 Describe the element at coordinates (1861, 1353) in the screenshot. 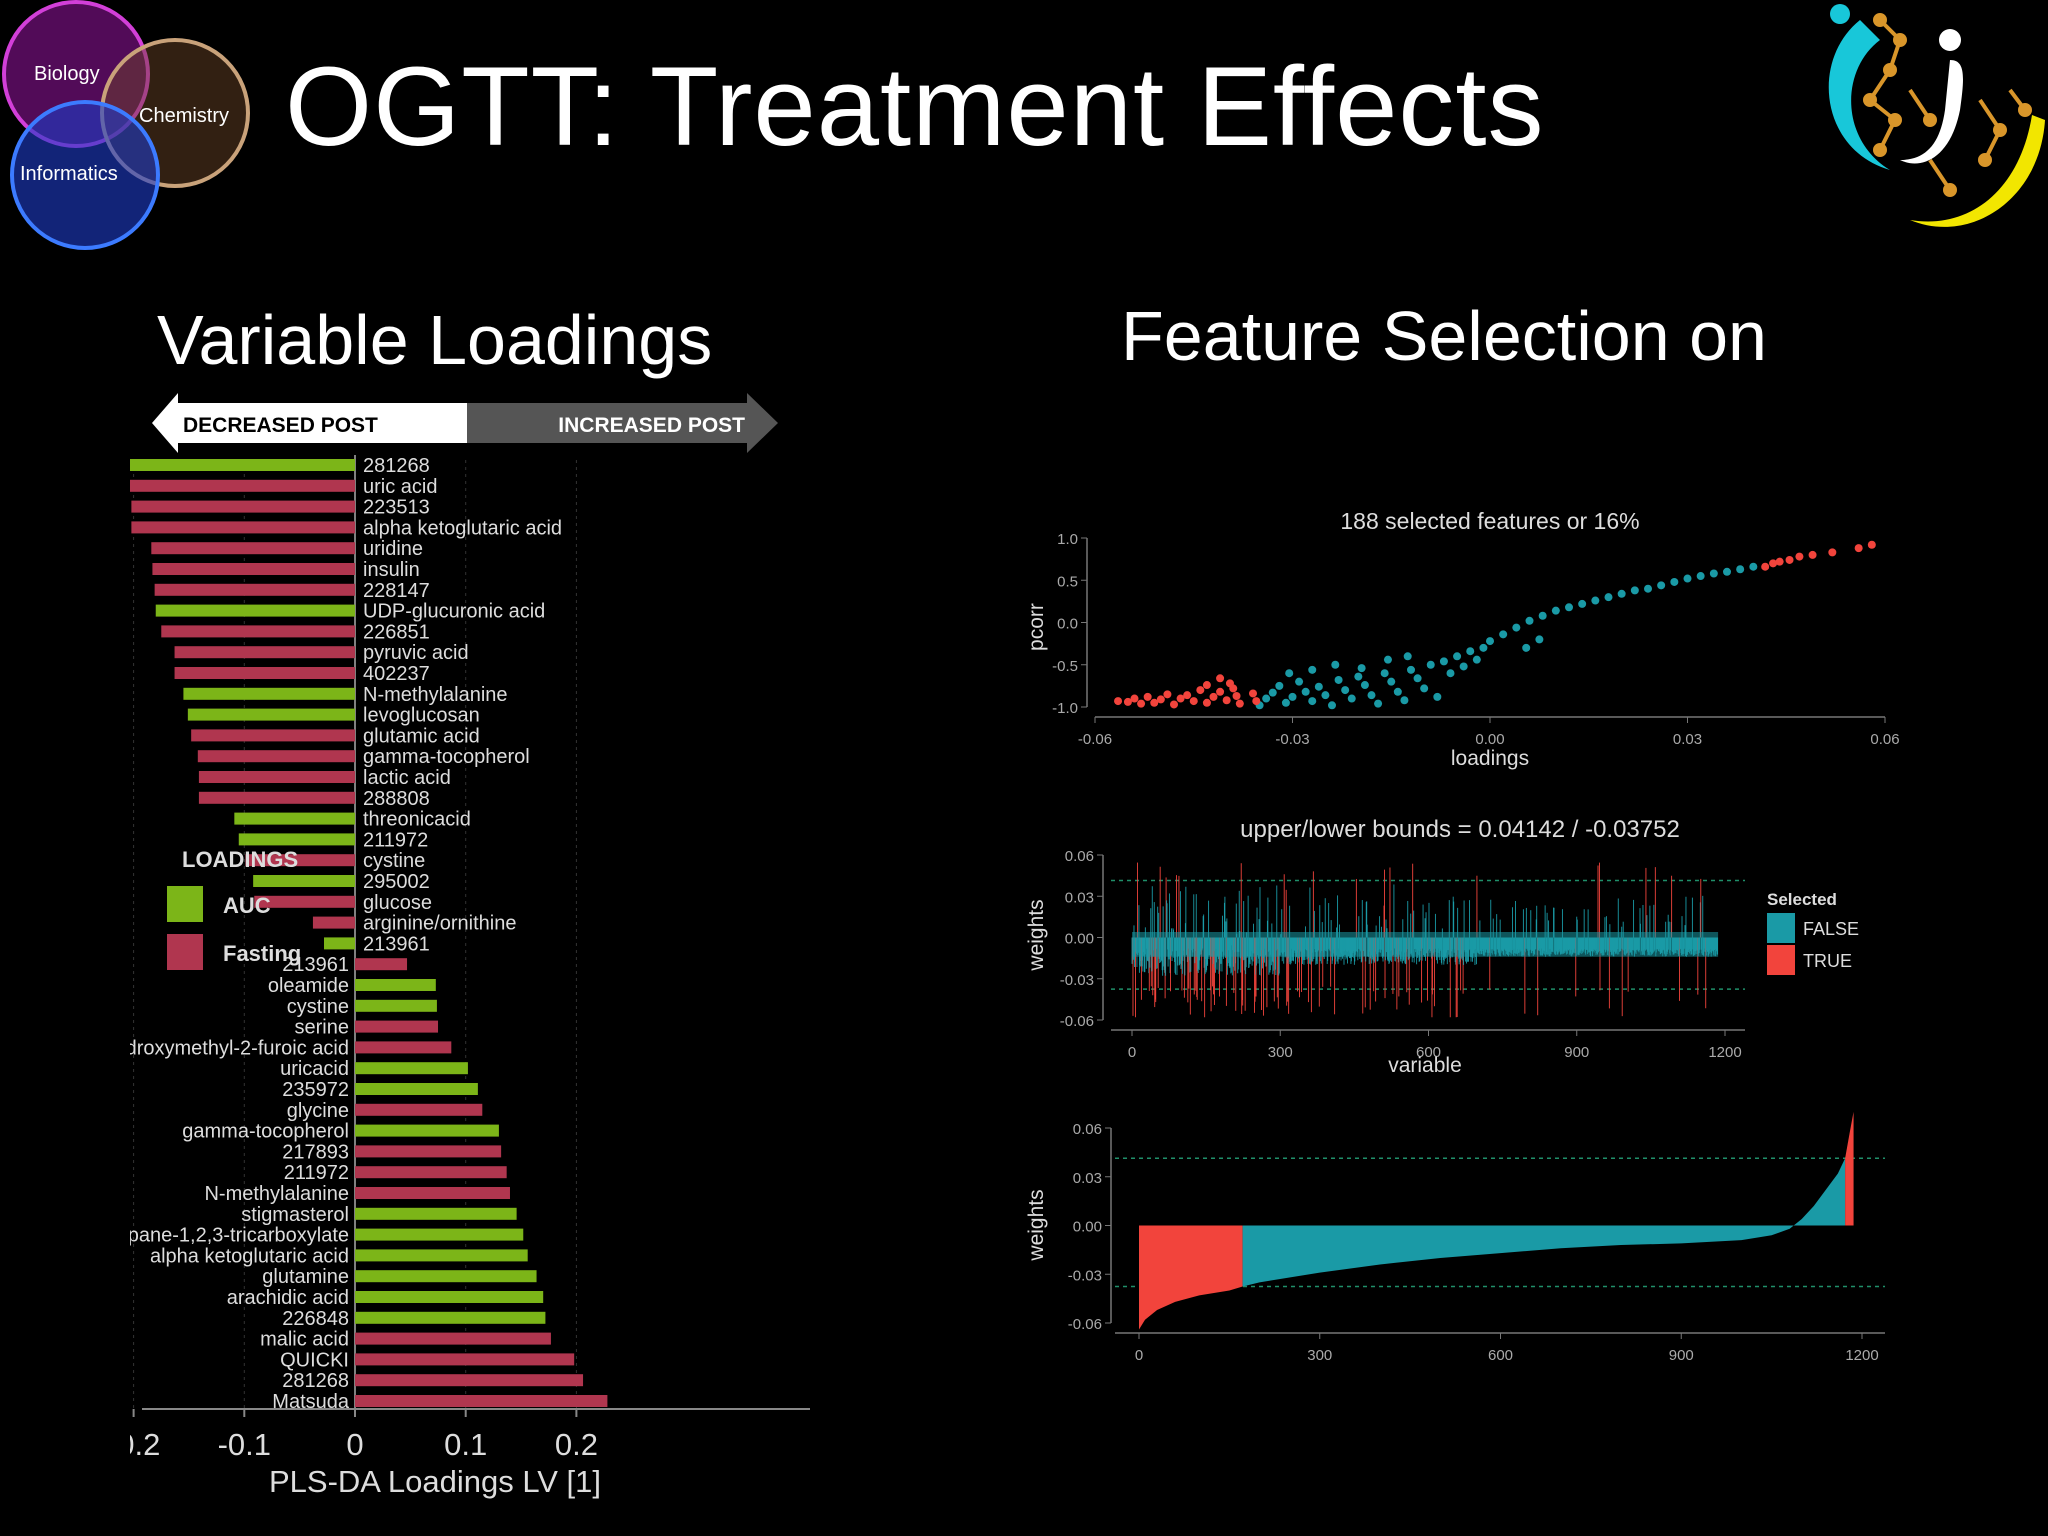

I see `x-tick-label: 1200` at that location.